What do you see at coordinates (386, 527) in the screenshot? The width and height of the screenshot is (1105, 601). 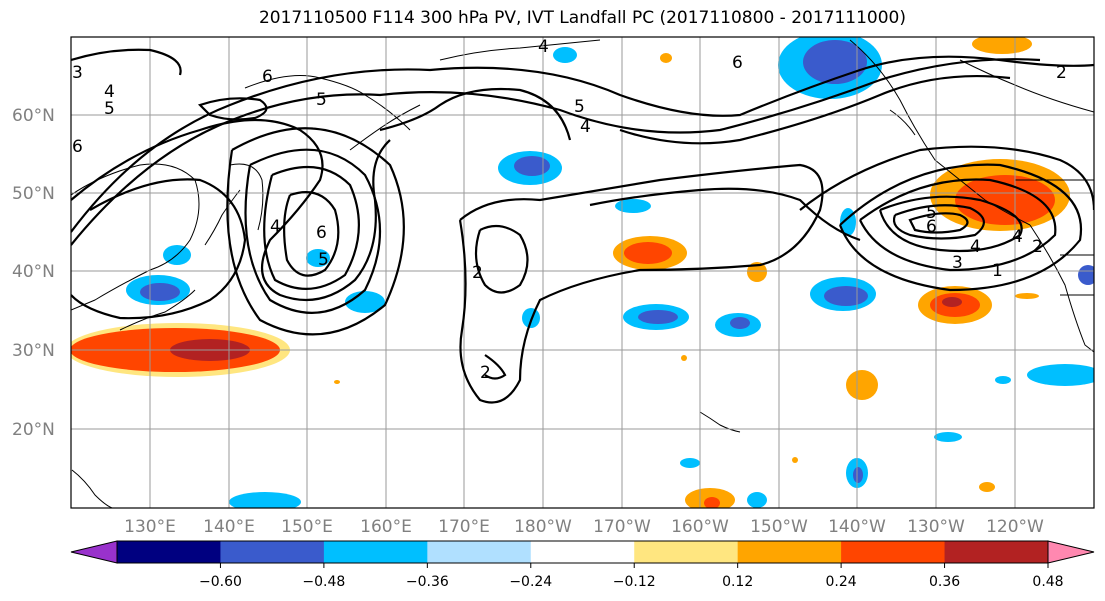 I see `lon-label: 160°E` at bounding box center [386, 527].